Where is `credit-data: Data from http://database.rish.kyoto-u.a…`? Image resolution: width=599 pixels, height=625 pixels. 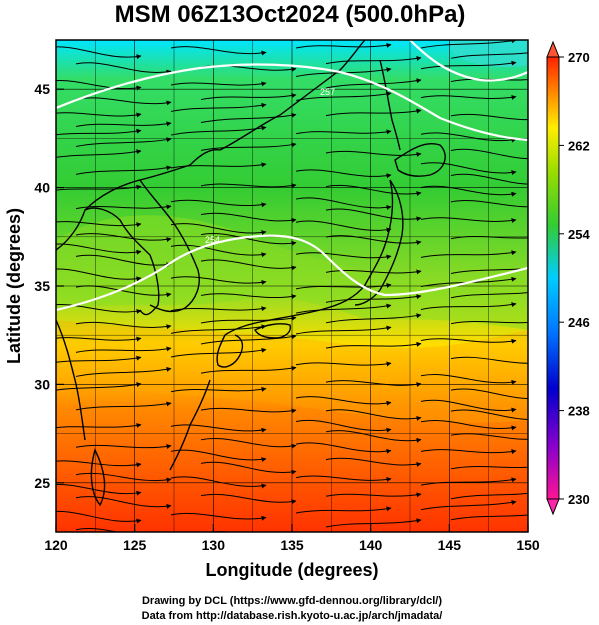 credit-data: Data from http://database.rish.kyoto-u.a… is located at coordinates (292, 616).